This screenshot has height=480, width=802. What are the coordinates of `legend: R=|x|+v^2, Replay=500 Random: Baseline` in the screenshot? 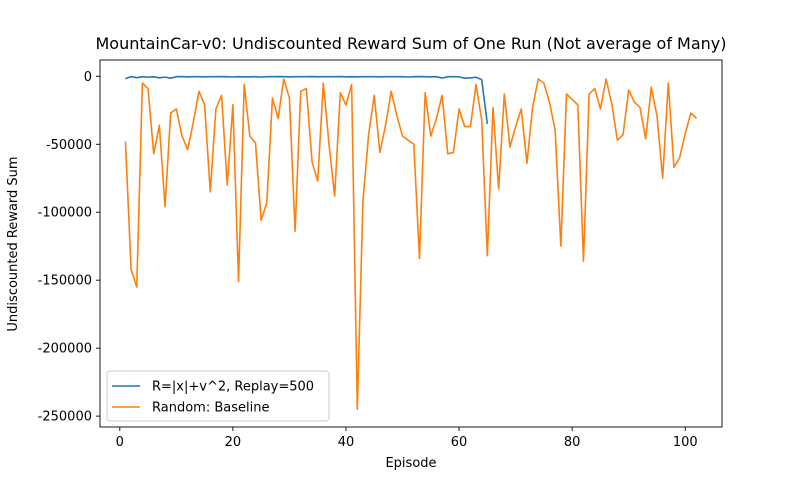 It's located at (218, 396).